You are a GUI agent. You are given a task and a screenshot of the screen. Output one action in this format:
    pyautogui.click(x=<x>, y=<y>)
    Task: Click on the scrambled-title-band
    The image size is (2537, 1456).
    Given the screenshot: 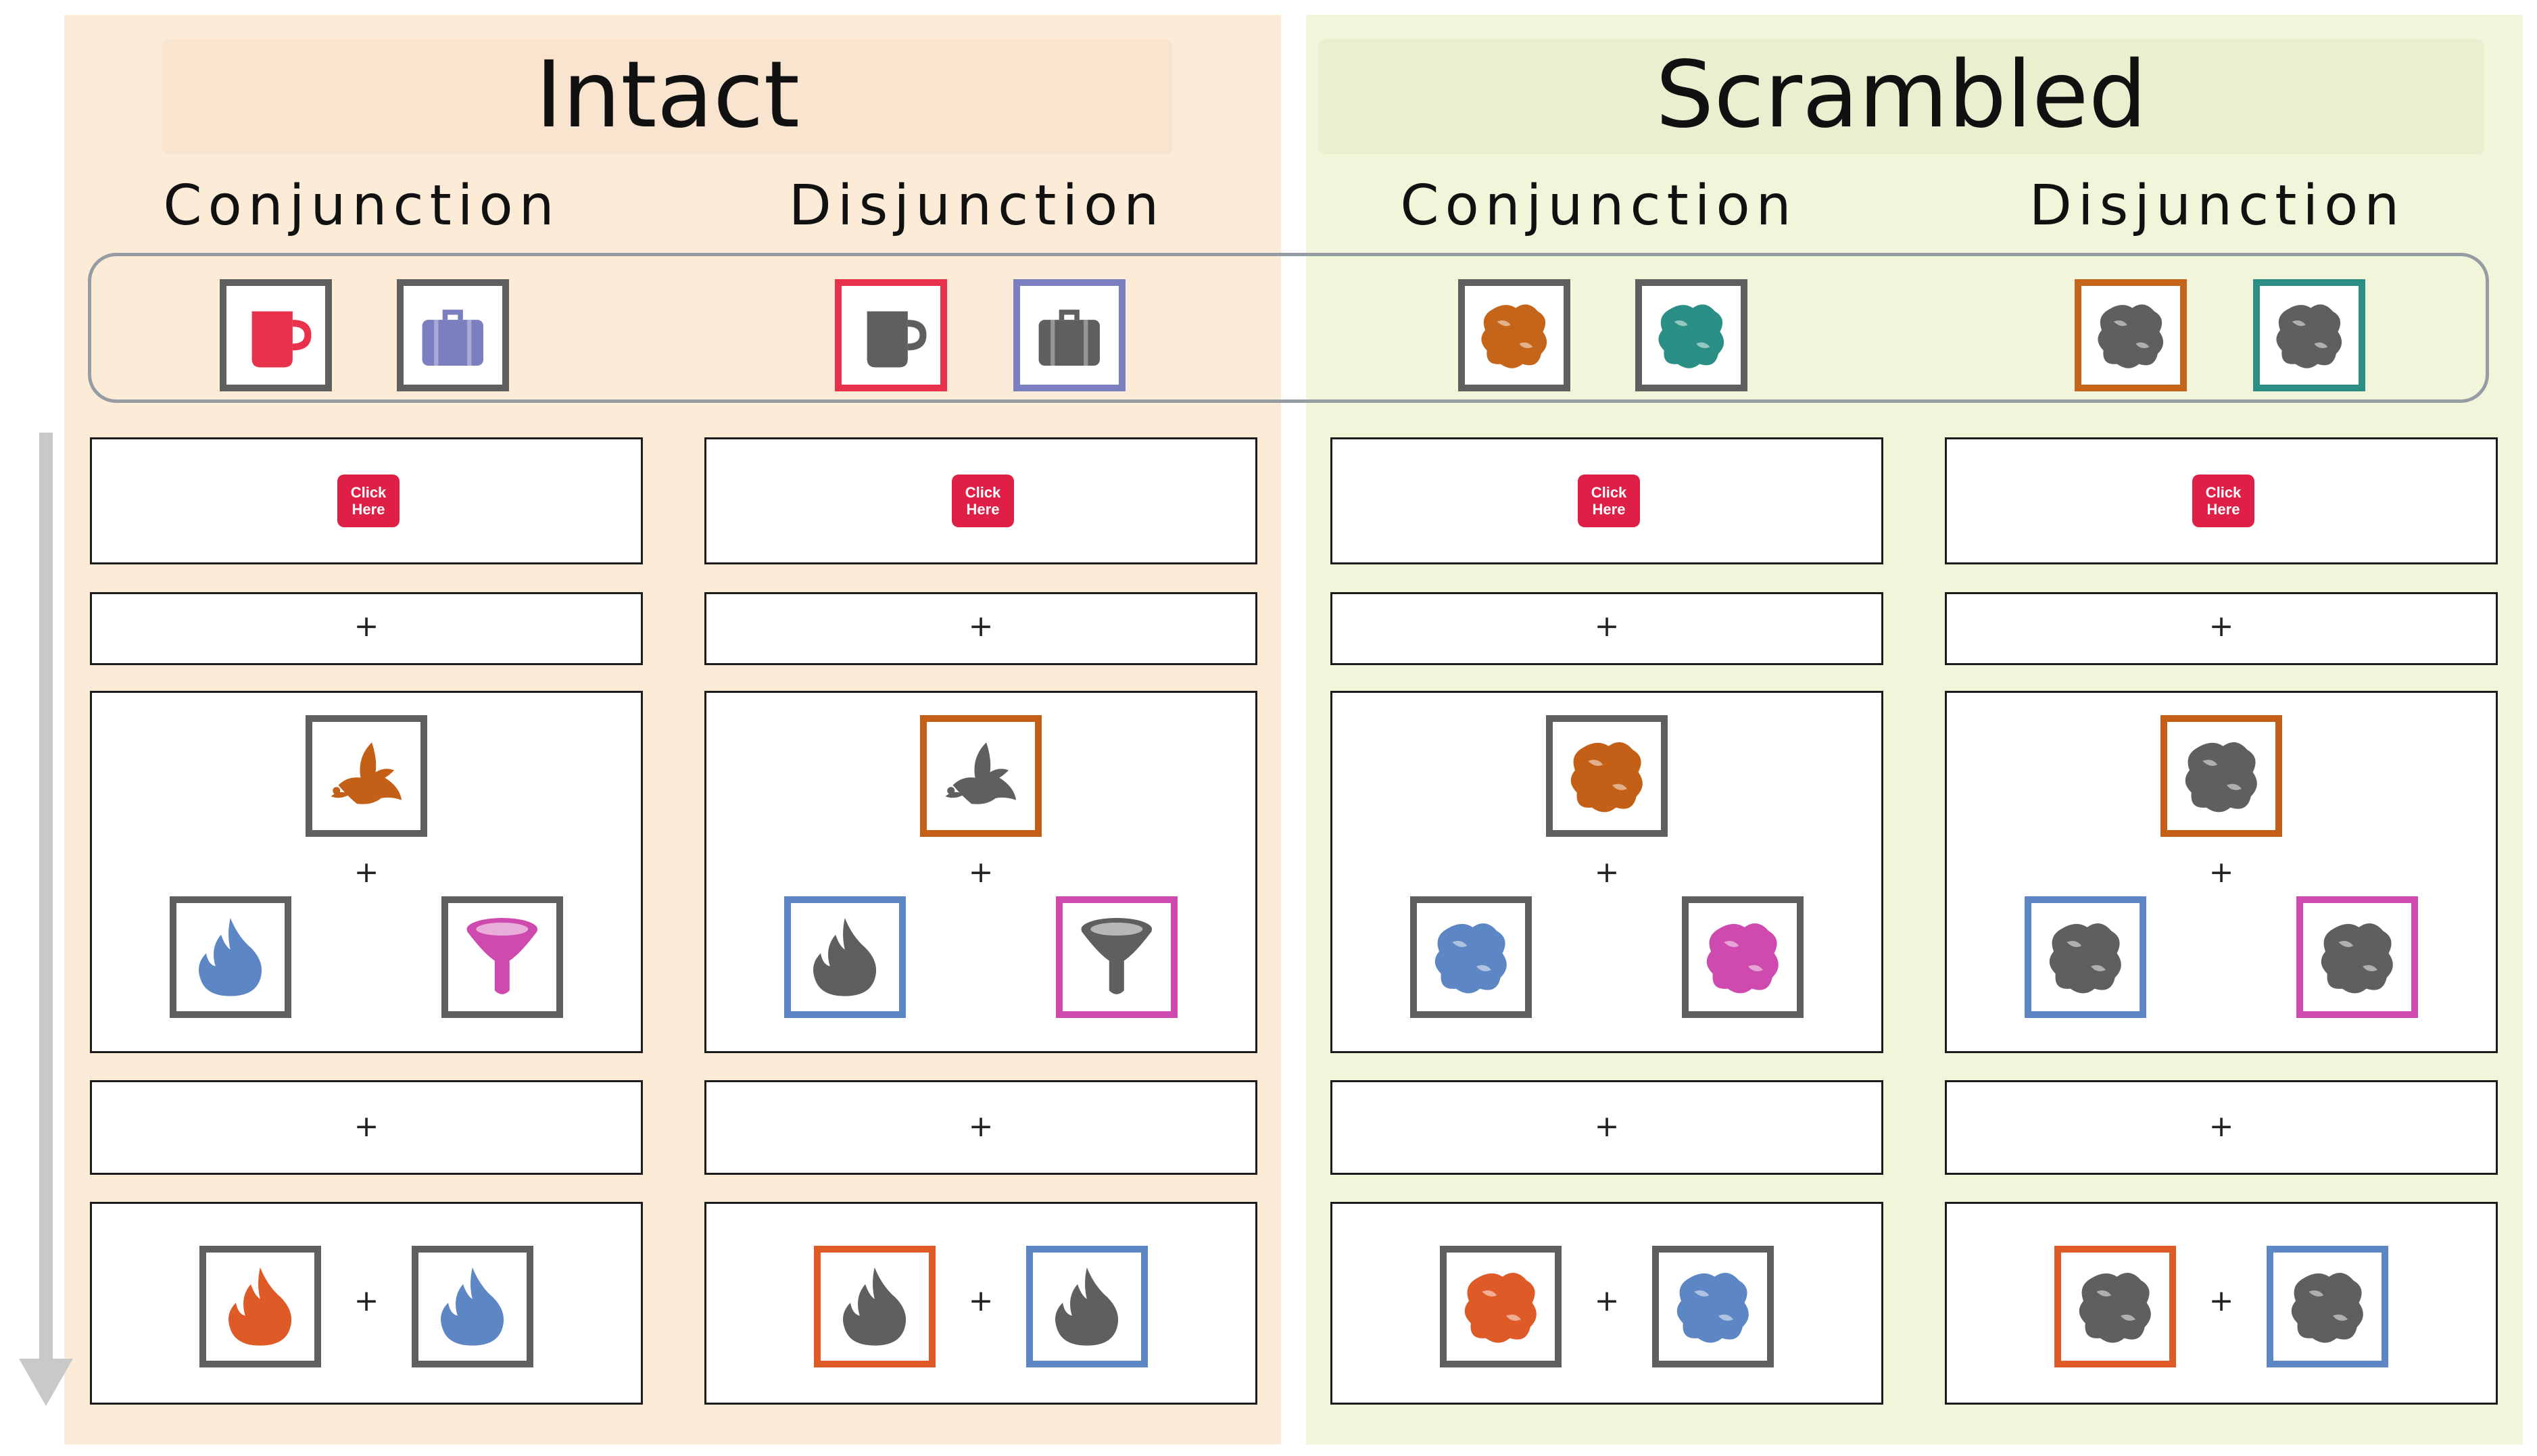 What is the action you would take?
    pyautogui.click(x=1901, y=96)
    